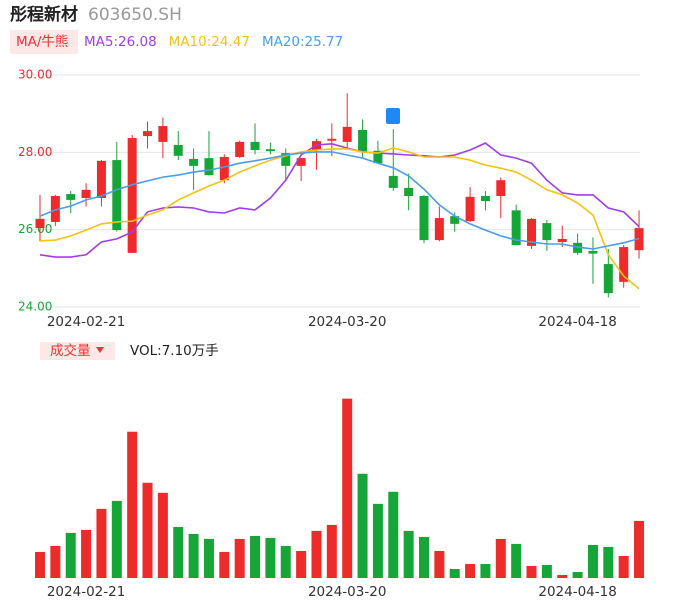 The height and width of the screenshot is (610, 686). What do you see at coordinates (35, 152) in the screenshot?
I see `y-tick-label: 28.00` at bounding box center [35, 152].